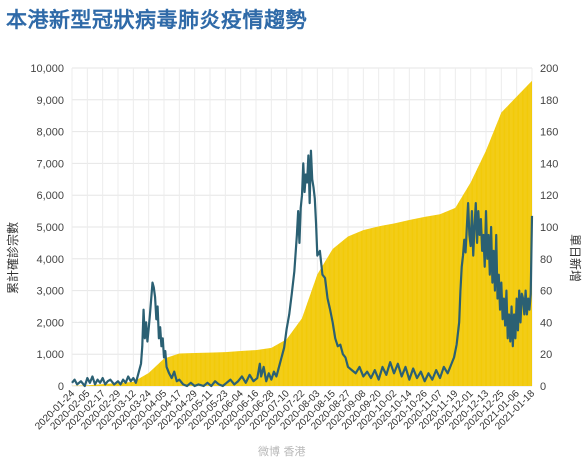 The image size is (587, 460). What do you see at coordinates (50, 228) in the screenshot?
I see `left-tick-label: 5,000` at bounding box center [50, 228].